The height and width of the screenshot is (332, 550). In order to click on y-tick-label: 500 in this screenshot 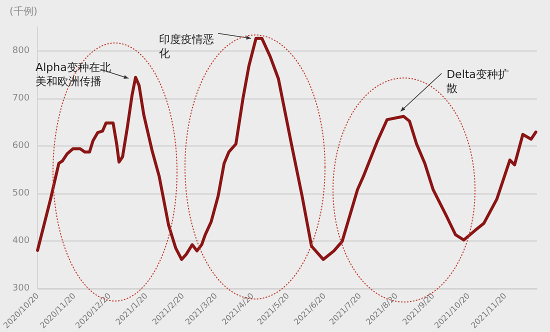, I will do `click(21, 193)`.